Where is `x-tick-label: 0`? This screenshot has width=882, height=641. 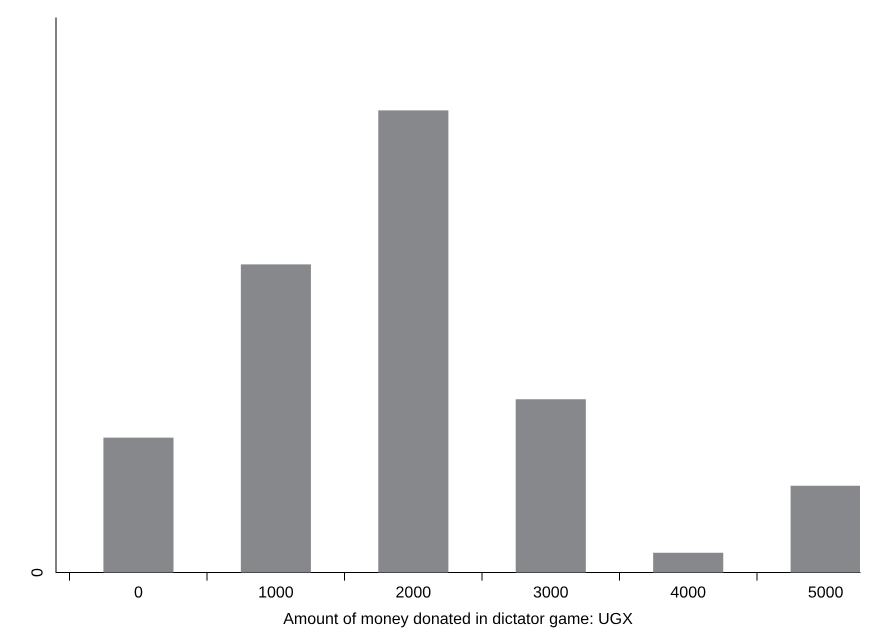
x-tick-label: 0 is located at coordinates (139, 593).